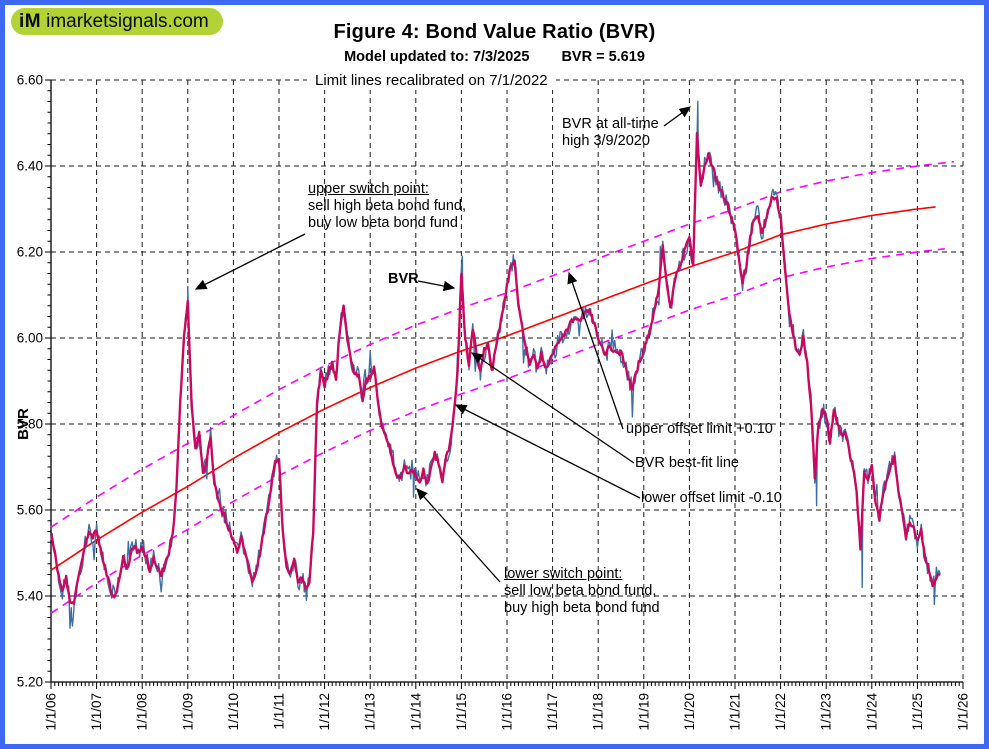 The height and width of the screenshot is (749, 989). What do you see at coordinates (30, 424) in the screenshot?
I see `svg-text: 5.80` at bounding box center [30, 424].